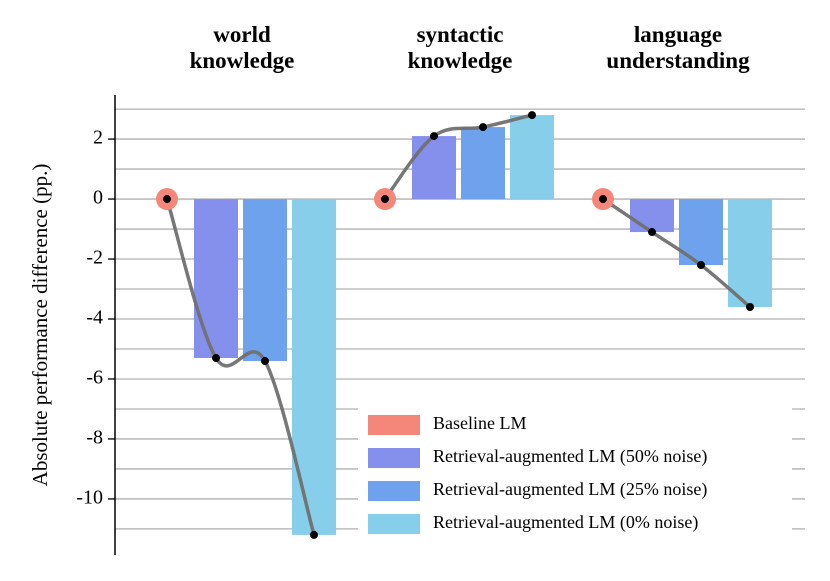 The height and width of the screenshot is (581, 830). I want to click on group-title: world knowledge, so click(242, 47).